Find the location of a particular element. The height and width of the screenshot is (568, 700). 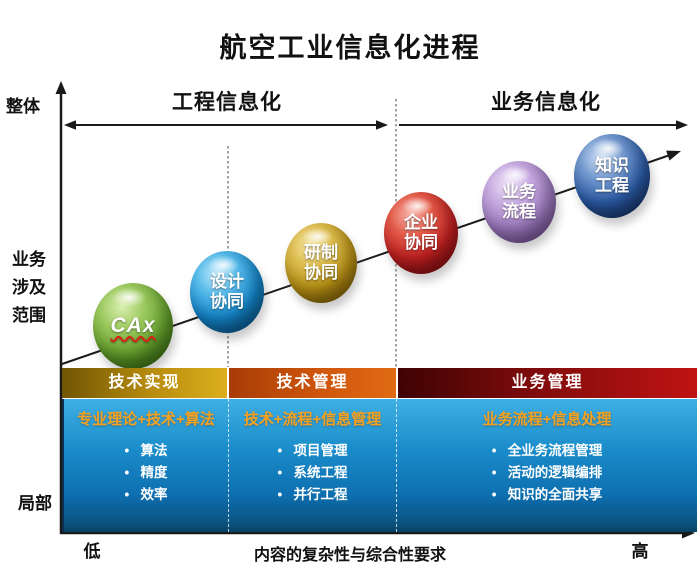

sphere-design-collaboration-label: 设计 协同 is located at coordinates (227, 291).